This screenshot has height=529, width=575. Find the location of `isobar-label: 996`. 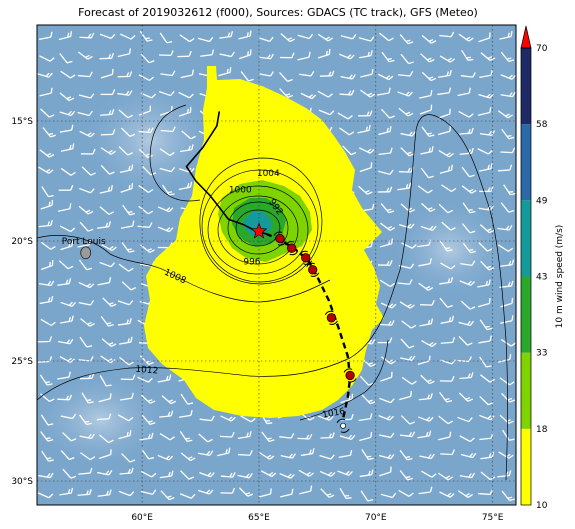

isobar-label: 996 is located at coordinates (251, 263).